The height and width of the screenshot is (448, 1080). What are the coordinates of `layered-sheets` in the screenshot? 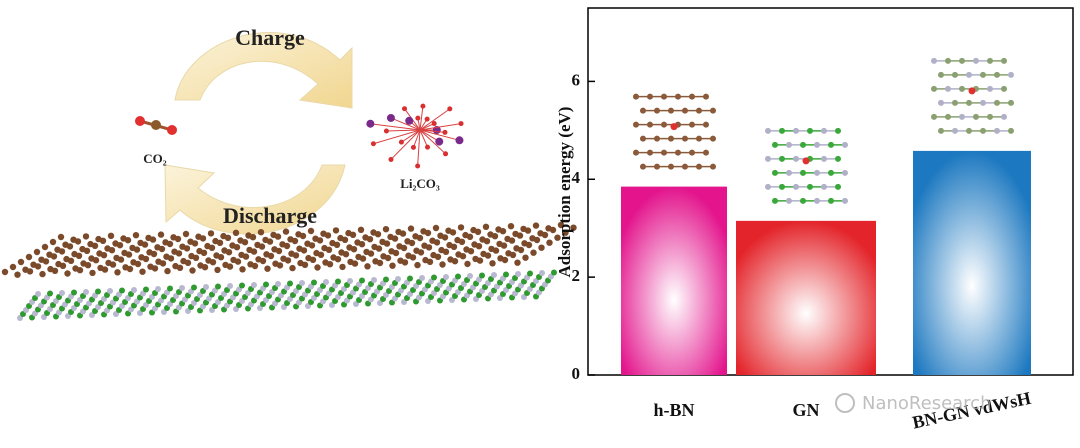 It's located at (289, 271).